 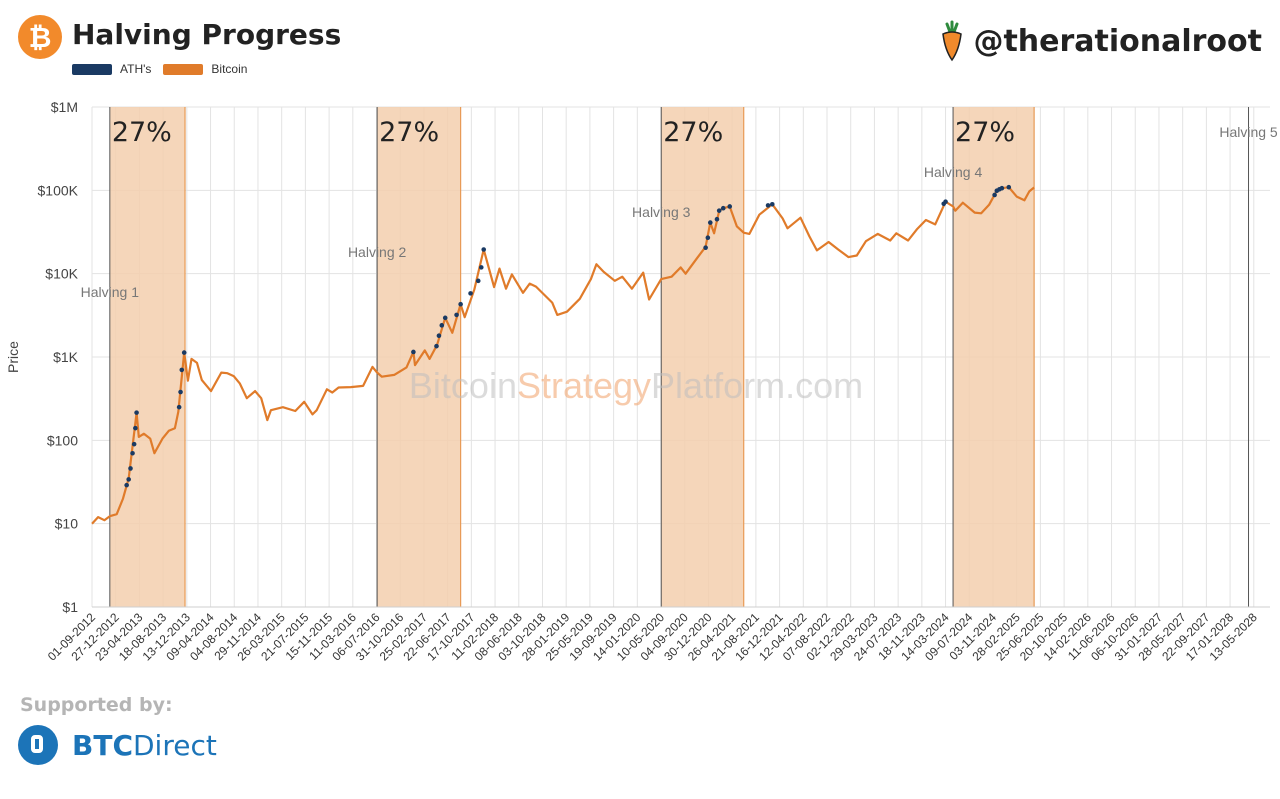 I want to click on y-tick-label: $100K, so click(x=58, y=190).